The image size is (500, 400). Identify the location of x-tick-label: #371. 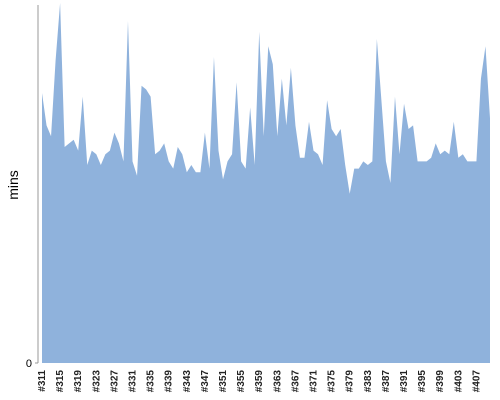
(314, 381).